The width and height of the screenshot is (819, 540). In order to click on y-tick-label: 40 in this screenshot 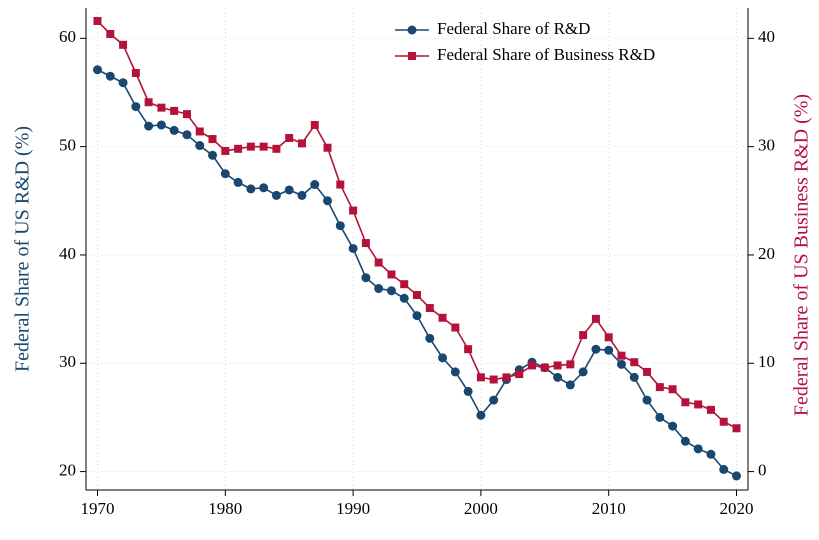, I will do `click(67, 253)`.